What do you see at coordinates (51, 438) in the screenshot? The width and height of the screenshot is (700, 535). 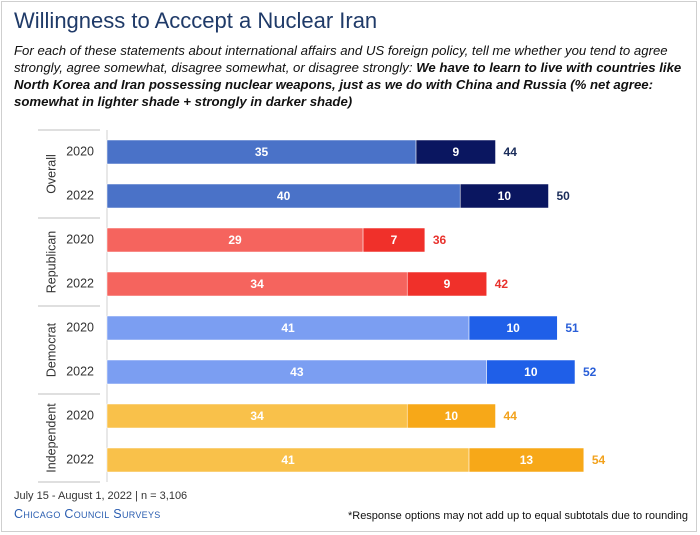 I see `group-label-independent: Independent` at bounding box center [51, 438].